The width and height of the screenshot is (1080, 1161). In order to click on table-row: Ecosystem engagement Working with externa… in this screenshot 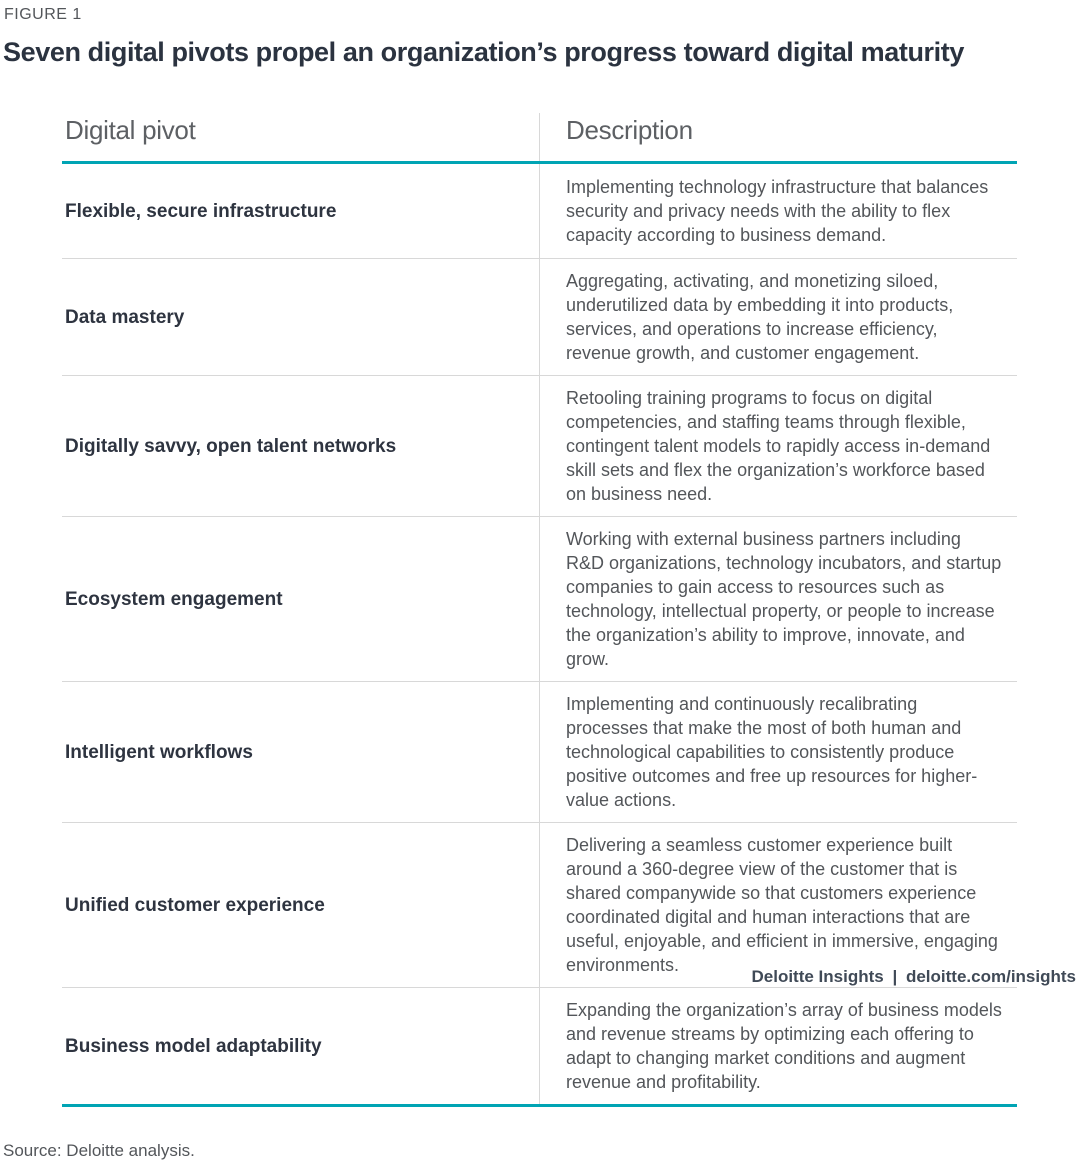, I will do `click(539, 599)`.